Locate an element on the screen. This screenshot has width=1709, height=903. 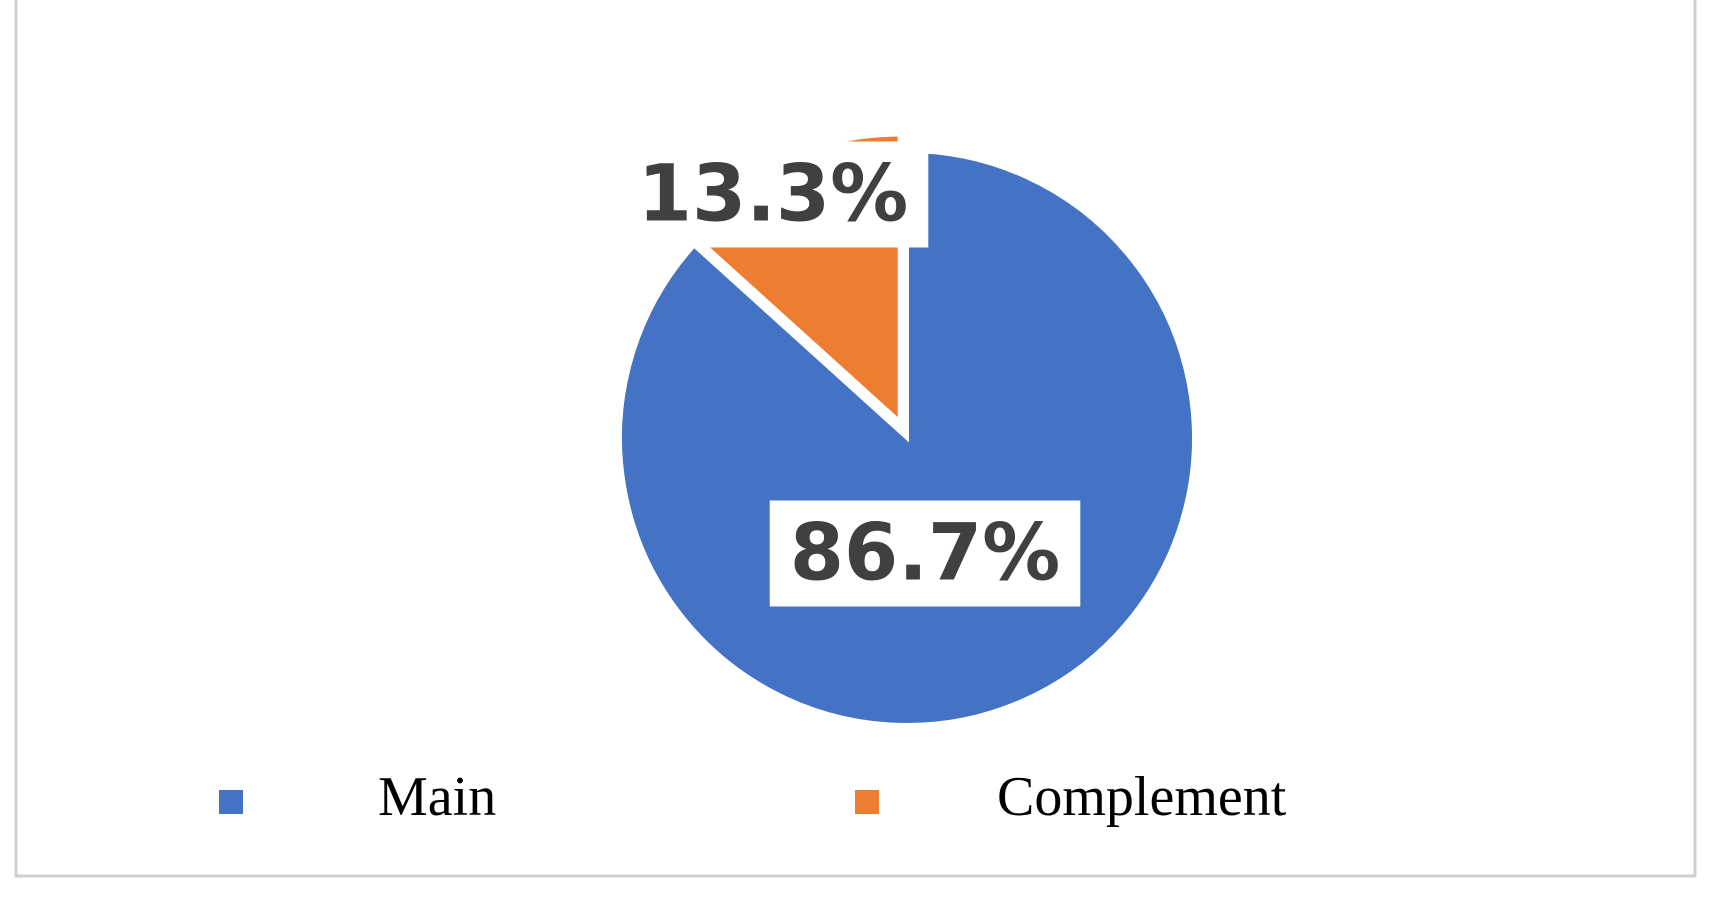
data-label: 86.7% is located at coordinates (925, 553).